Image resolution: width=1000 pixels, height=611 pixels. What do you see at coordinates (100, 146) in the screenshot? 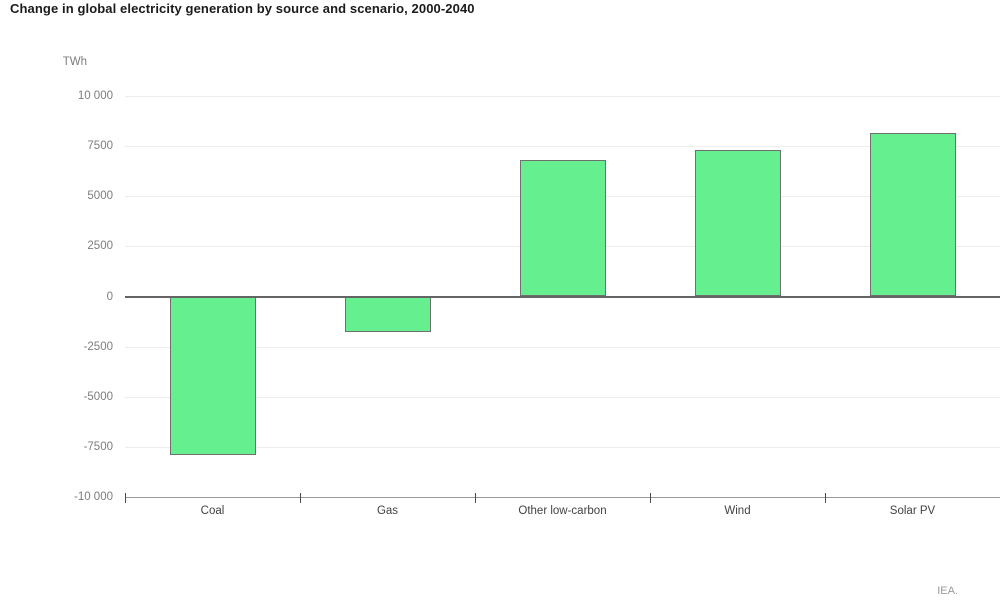
I see `y-tick-label: 7500` at bounding box center [100, 146].